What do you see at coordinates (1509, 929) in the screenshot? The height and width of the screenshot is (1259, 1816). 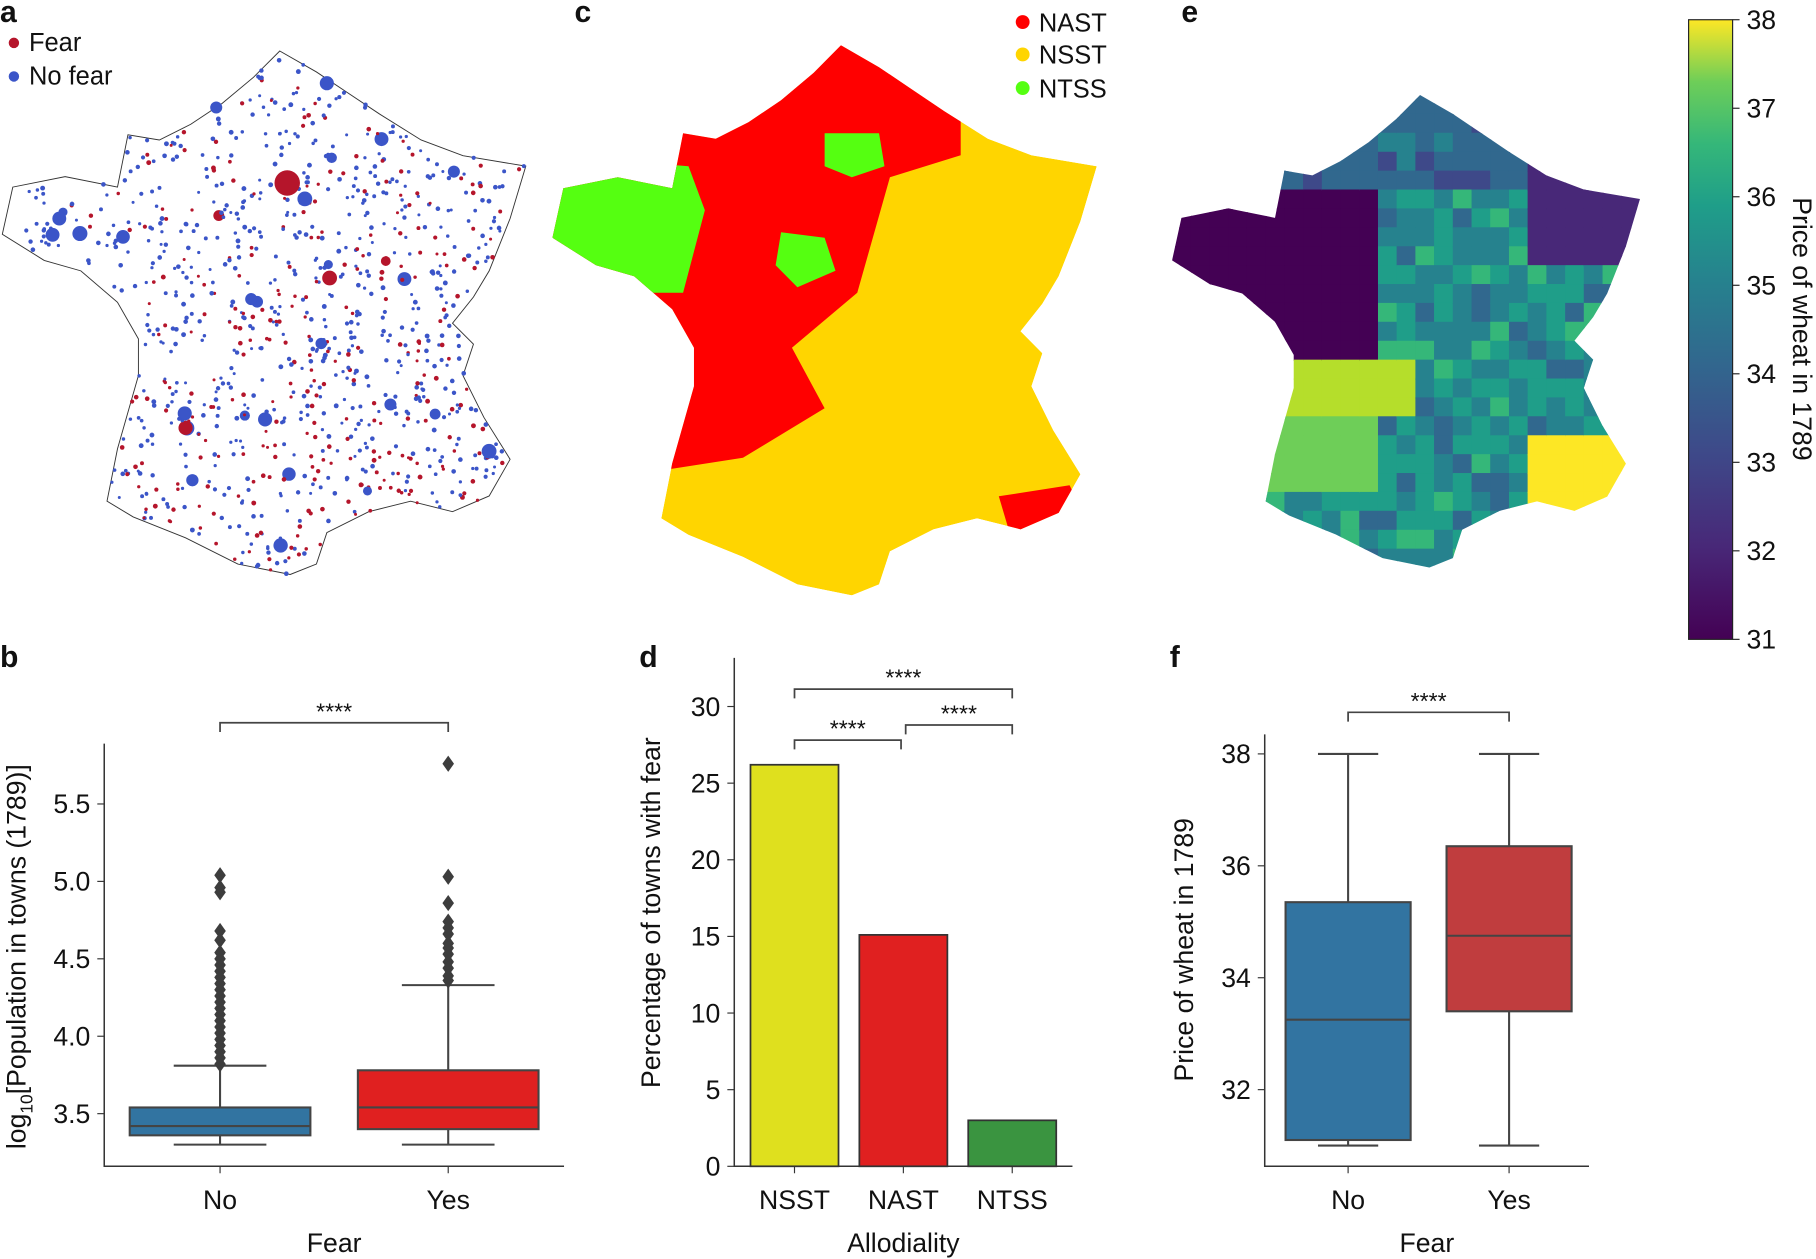 I see `box-yes` at bounding box center [1509, 929].